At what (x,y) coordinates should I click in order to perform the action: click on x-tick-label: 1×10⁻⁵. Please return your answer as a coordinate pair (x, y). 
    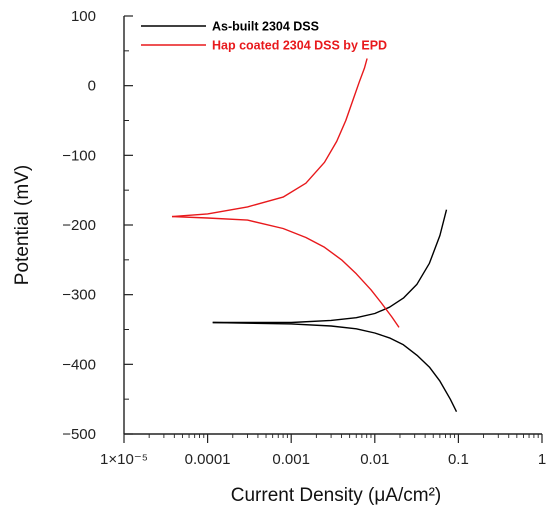
    Looking at the image, I should click on (124, 459).